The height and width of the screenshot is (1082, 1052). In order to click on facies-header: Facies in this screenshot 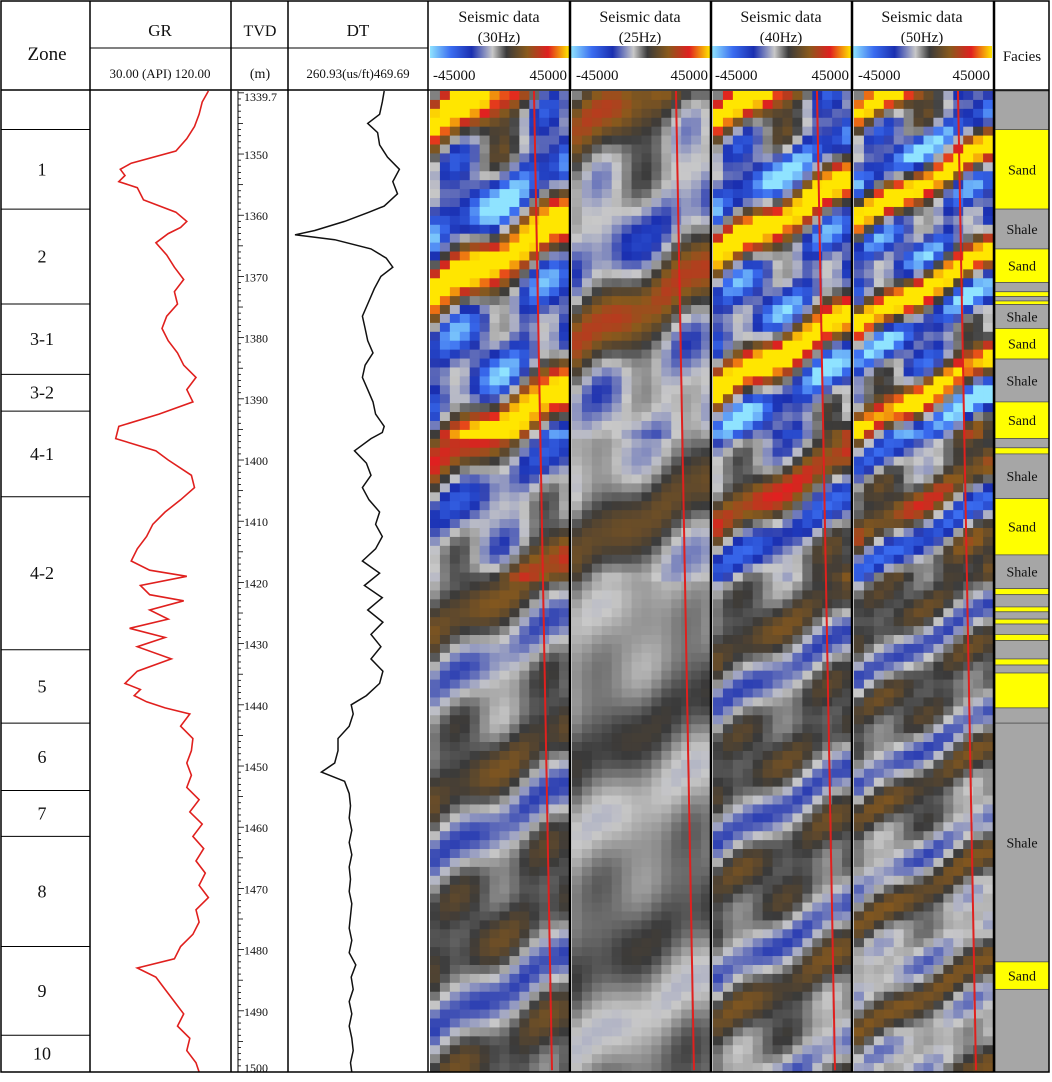, I will do `click(1022, 57)`.